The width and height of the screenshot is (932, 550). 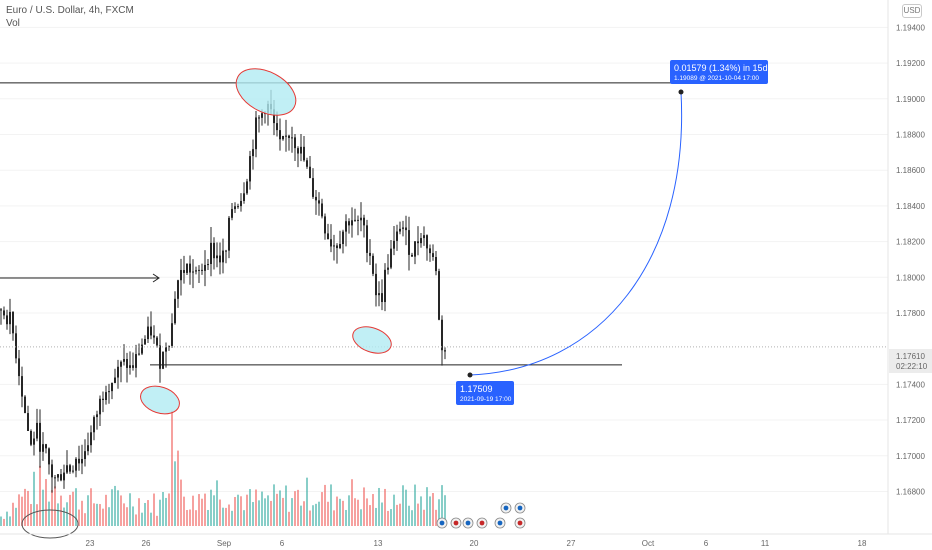 I want to click on time-tick-label: 27, so click(x=571, y=543).